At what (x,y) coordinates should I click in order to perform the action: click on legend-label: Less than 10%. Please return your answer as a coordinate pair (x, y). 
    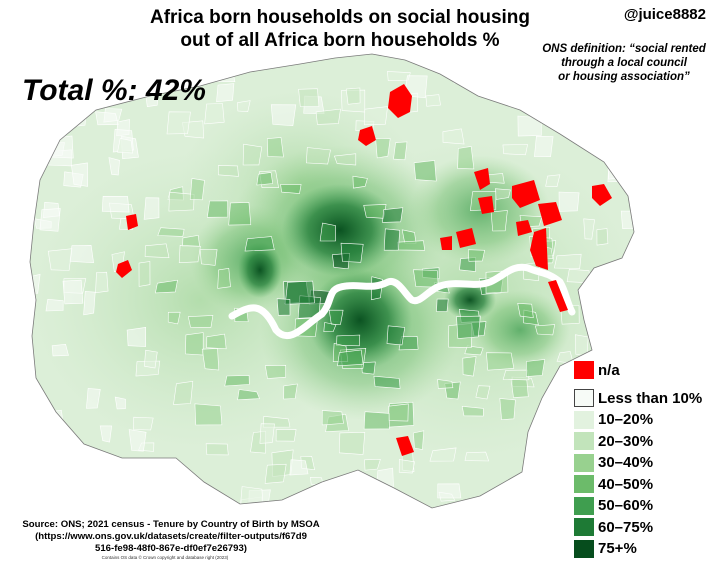
    Looking at the image, I should click on (650, 398).